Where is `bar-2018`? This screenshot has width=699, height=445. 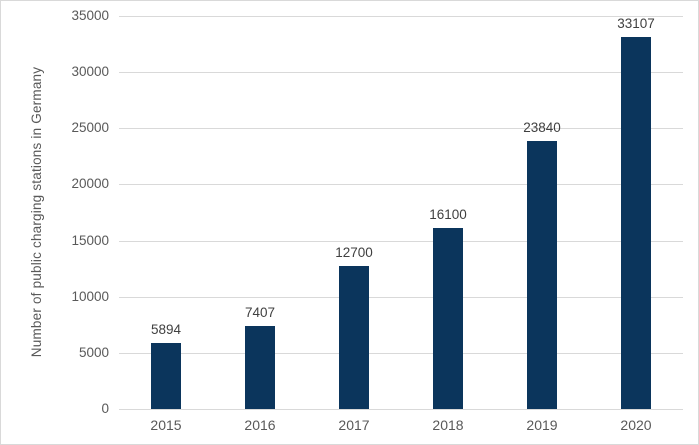 bar-2018 is located at coordinates (448, 318).